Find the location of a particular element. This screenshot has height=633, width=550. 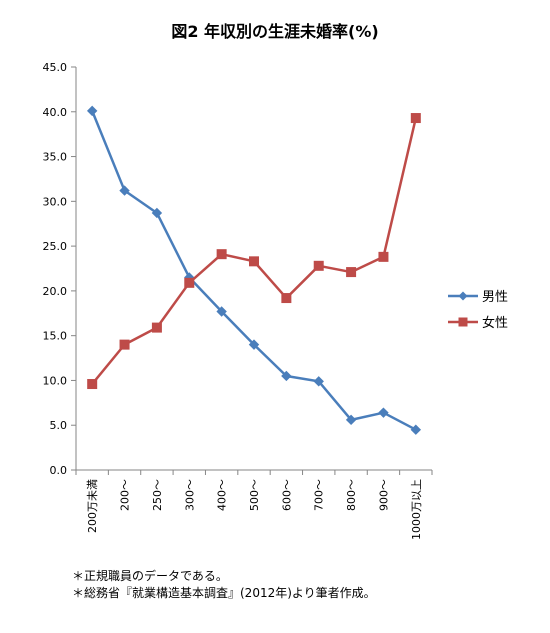

x-tick-label: 1000万以上 is located at coordinates (416, 509).